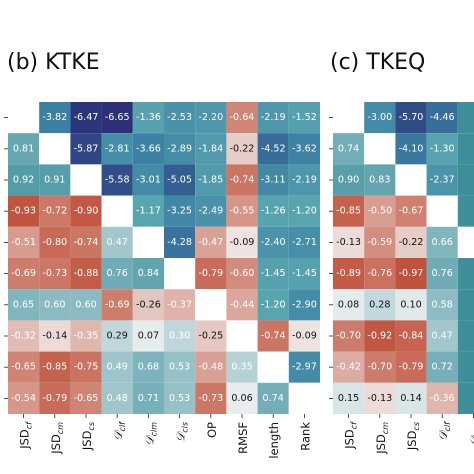 This screenshot has width=474, height=474. What do you see at coordinates (53, 62) in the screenshot?
I see `panel-title-ktke: (b) KTKE` at bounding box center [53, 62].